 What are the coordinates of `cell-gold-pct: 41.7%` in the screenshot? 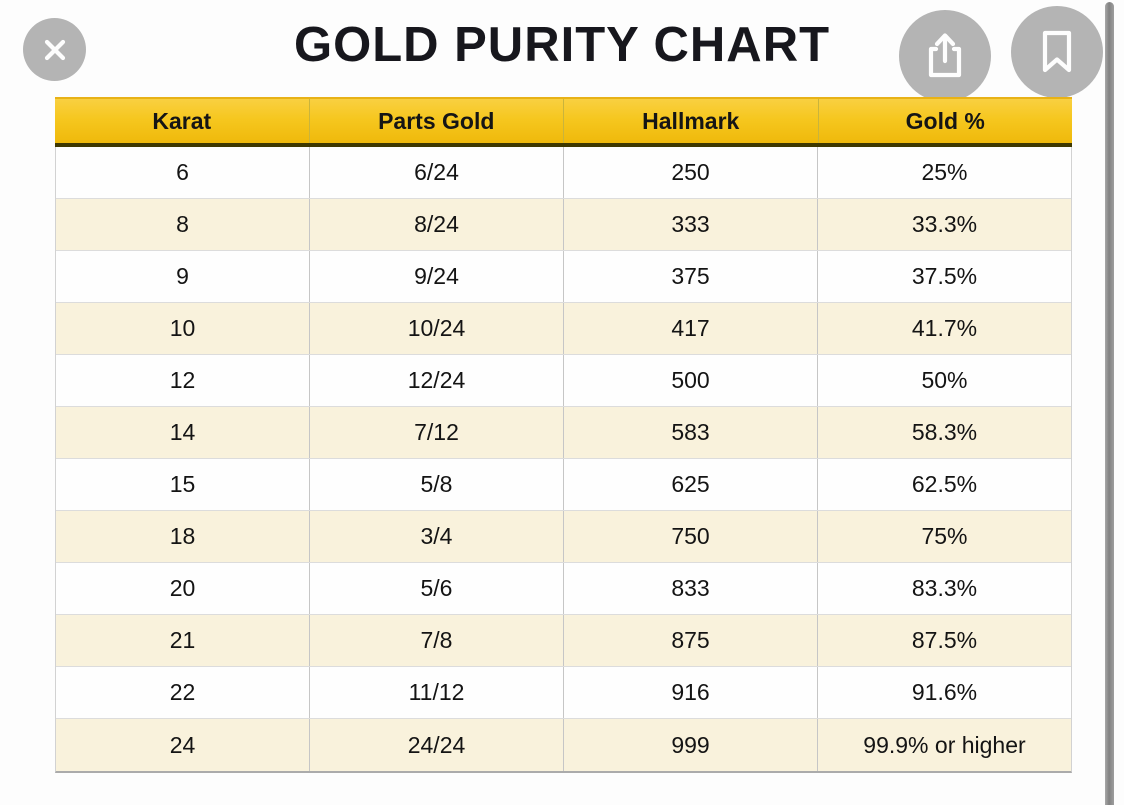 It's located at (944, 328).